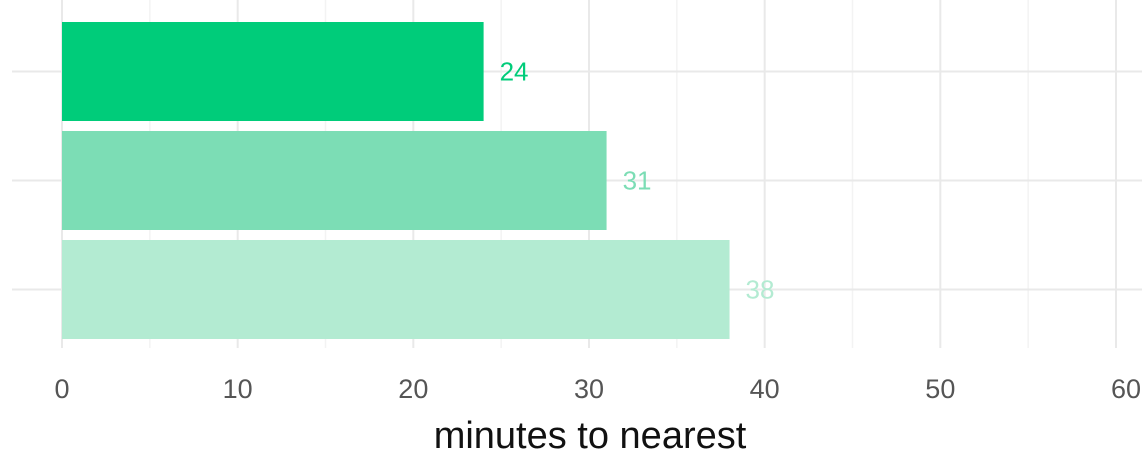 The height and width of the screenshot is (455, 1142). I want to click on bar-data-label: 31, so click(637, 181).